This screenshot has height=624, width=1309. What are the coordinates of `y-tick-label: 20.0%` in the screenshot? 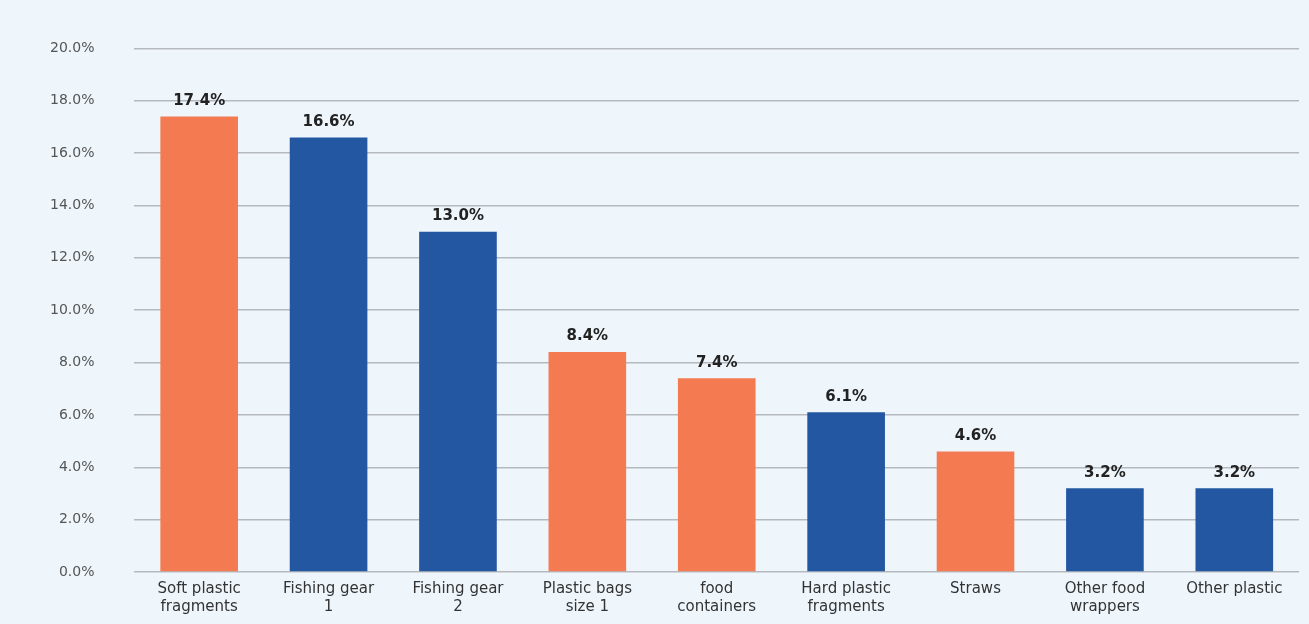 It's located at (72, 47).